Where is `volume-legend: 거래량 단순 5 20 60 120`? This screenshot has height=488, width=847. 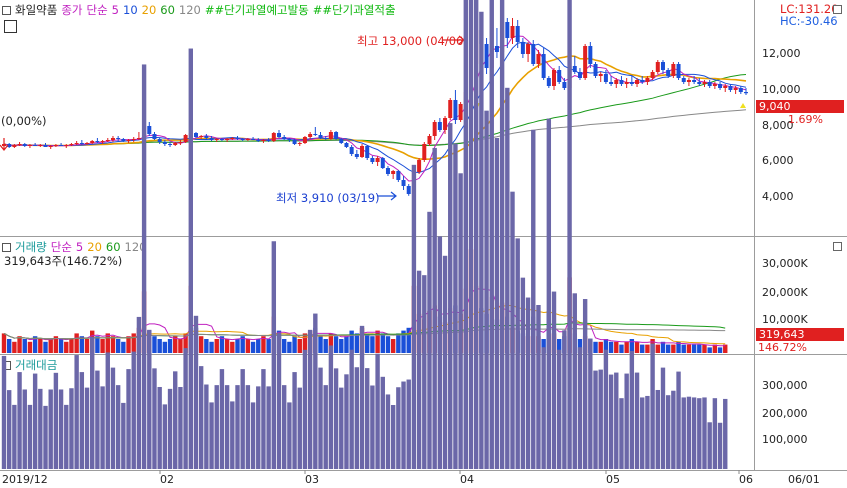
volume-legend: 거래량 단순 5 20 60 120 is located at coordinates (76, 247).